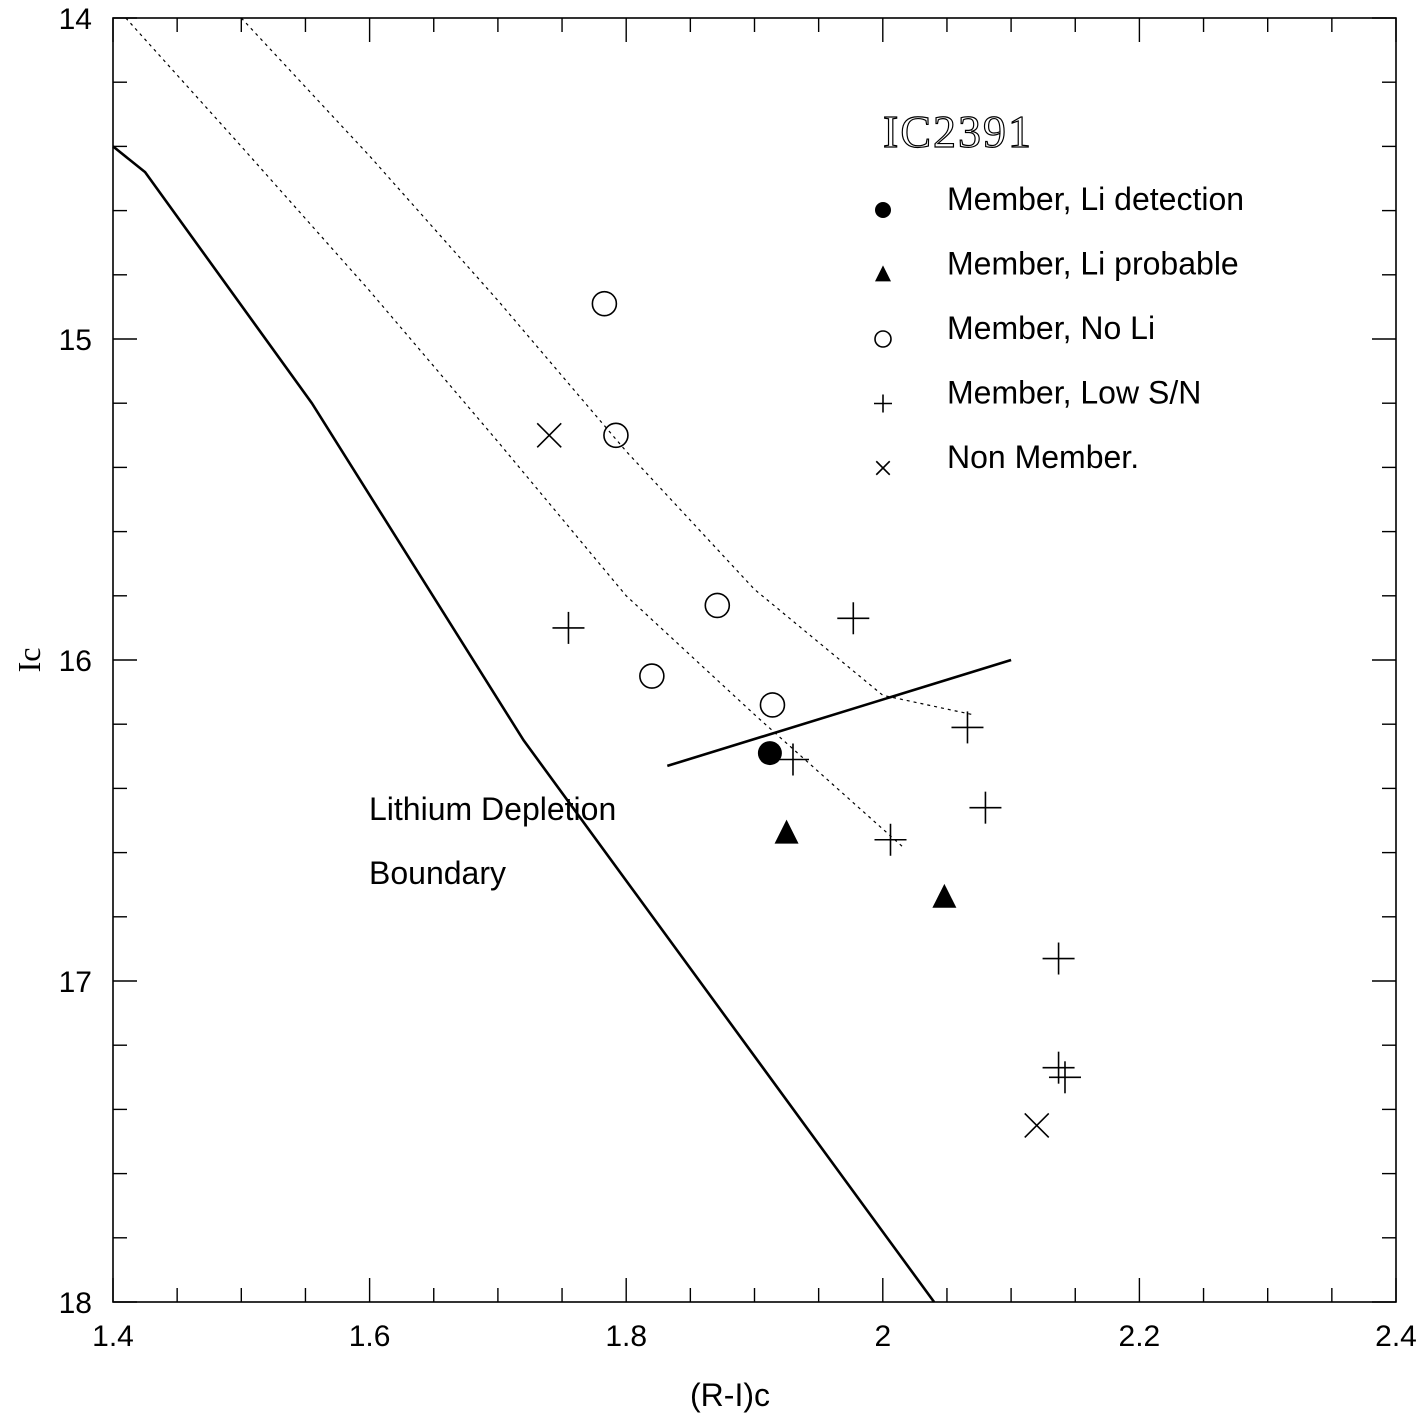  I want to click on y-tick-label: 17, so click(75, 982).